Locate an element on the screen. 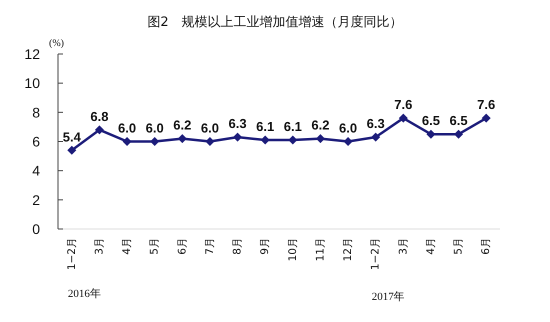 The width and height of the screenshot is (550, 322). text: 2017年 is located at coordinates (388, 297).